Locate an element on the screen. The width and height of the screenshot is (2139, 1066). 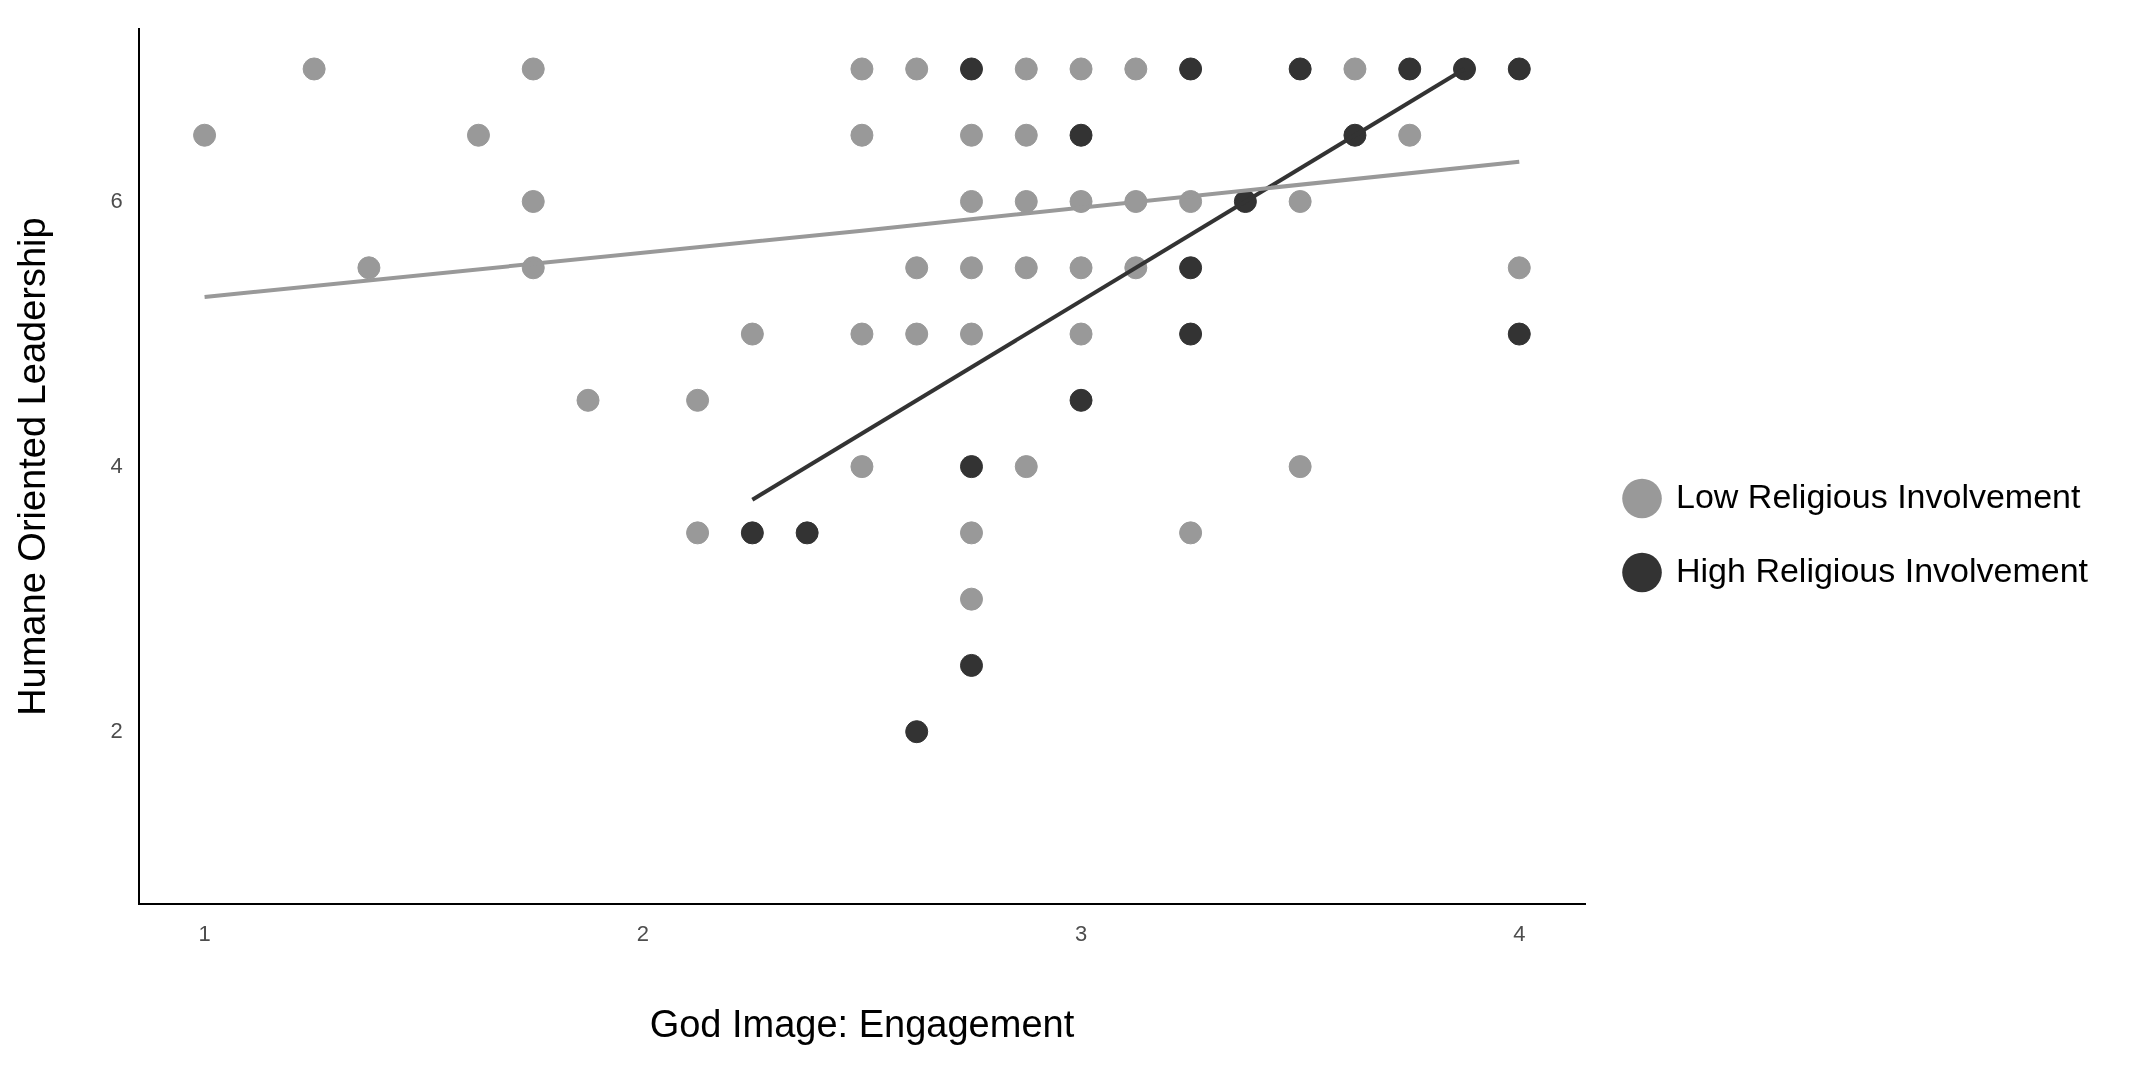
x-axis-title: God Image: Engagement is located at coordinates (862, 1023).